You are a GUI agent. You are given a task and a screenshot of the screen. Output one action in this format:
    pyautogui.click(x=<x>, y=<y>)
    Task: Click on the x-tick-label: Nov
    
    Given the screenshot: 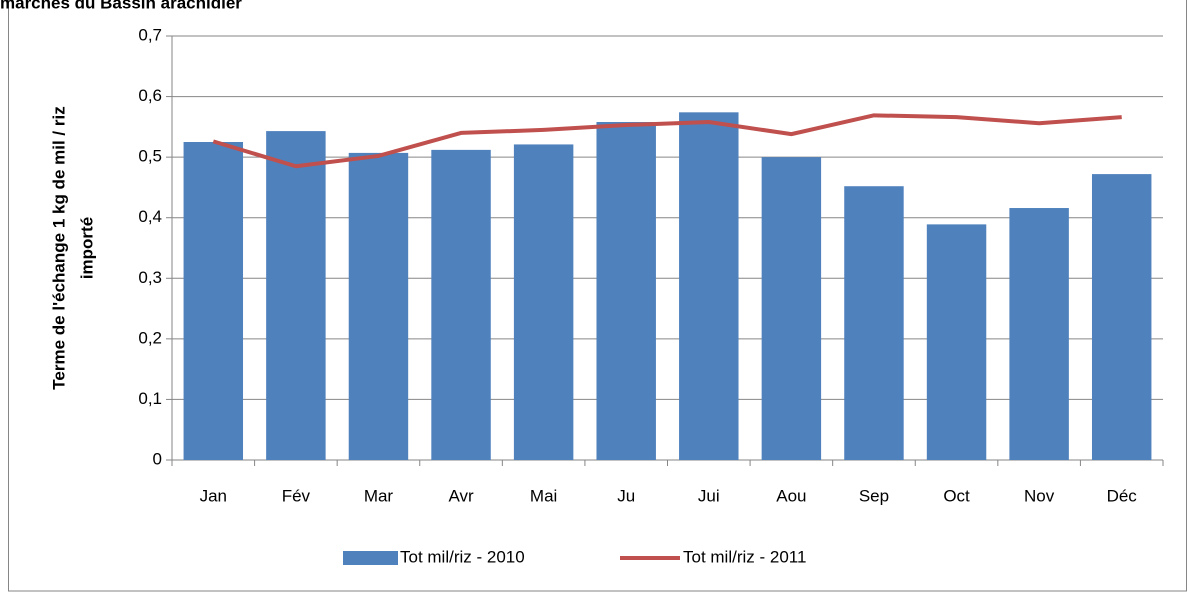 What is the action you would take?
    pyautogui.click(x=1039, y=495)
    